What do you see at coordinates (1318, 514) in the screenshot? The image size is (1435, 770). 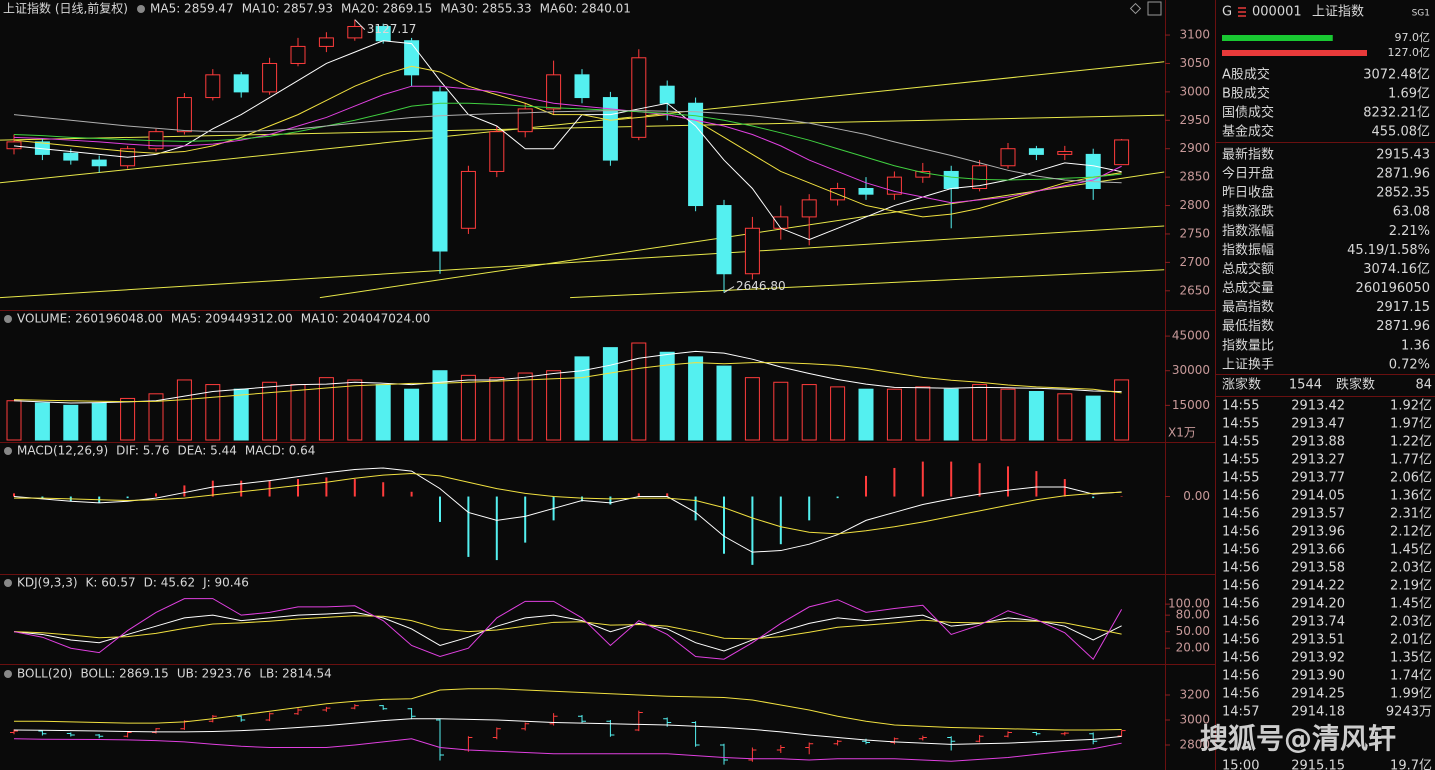 I see `tick-price: 2913.57` at bounding box center [1318, 514].